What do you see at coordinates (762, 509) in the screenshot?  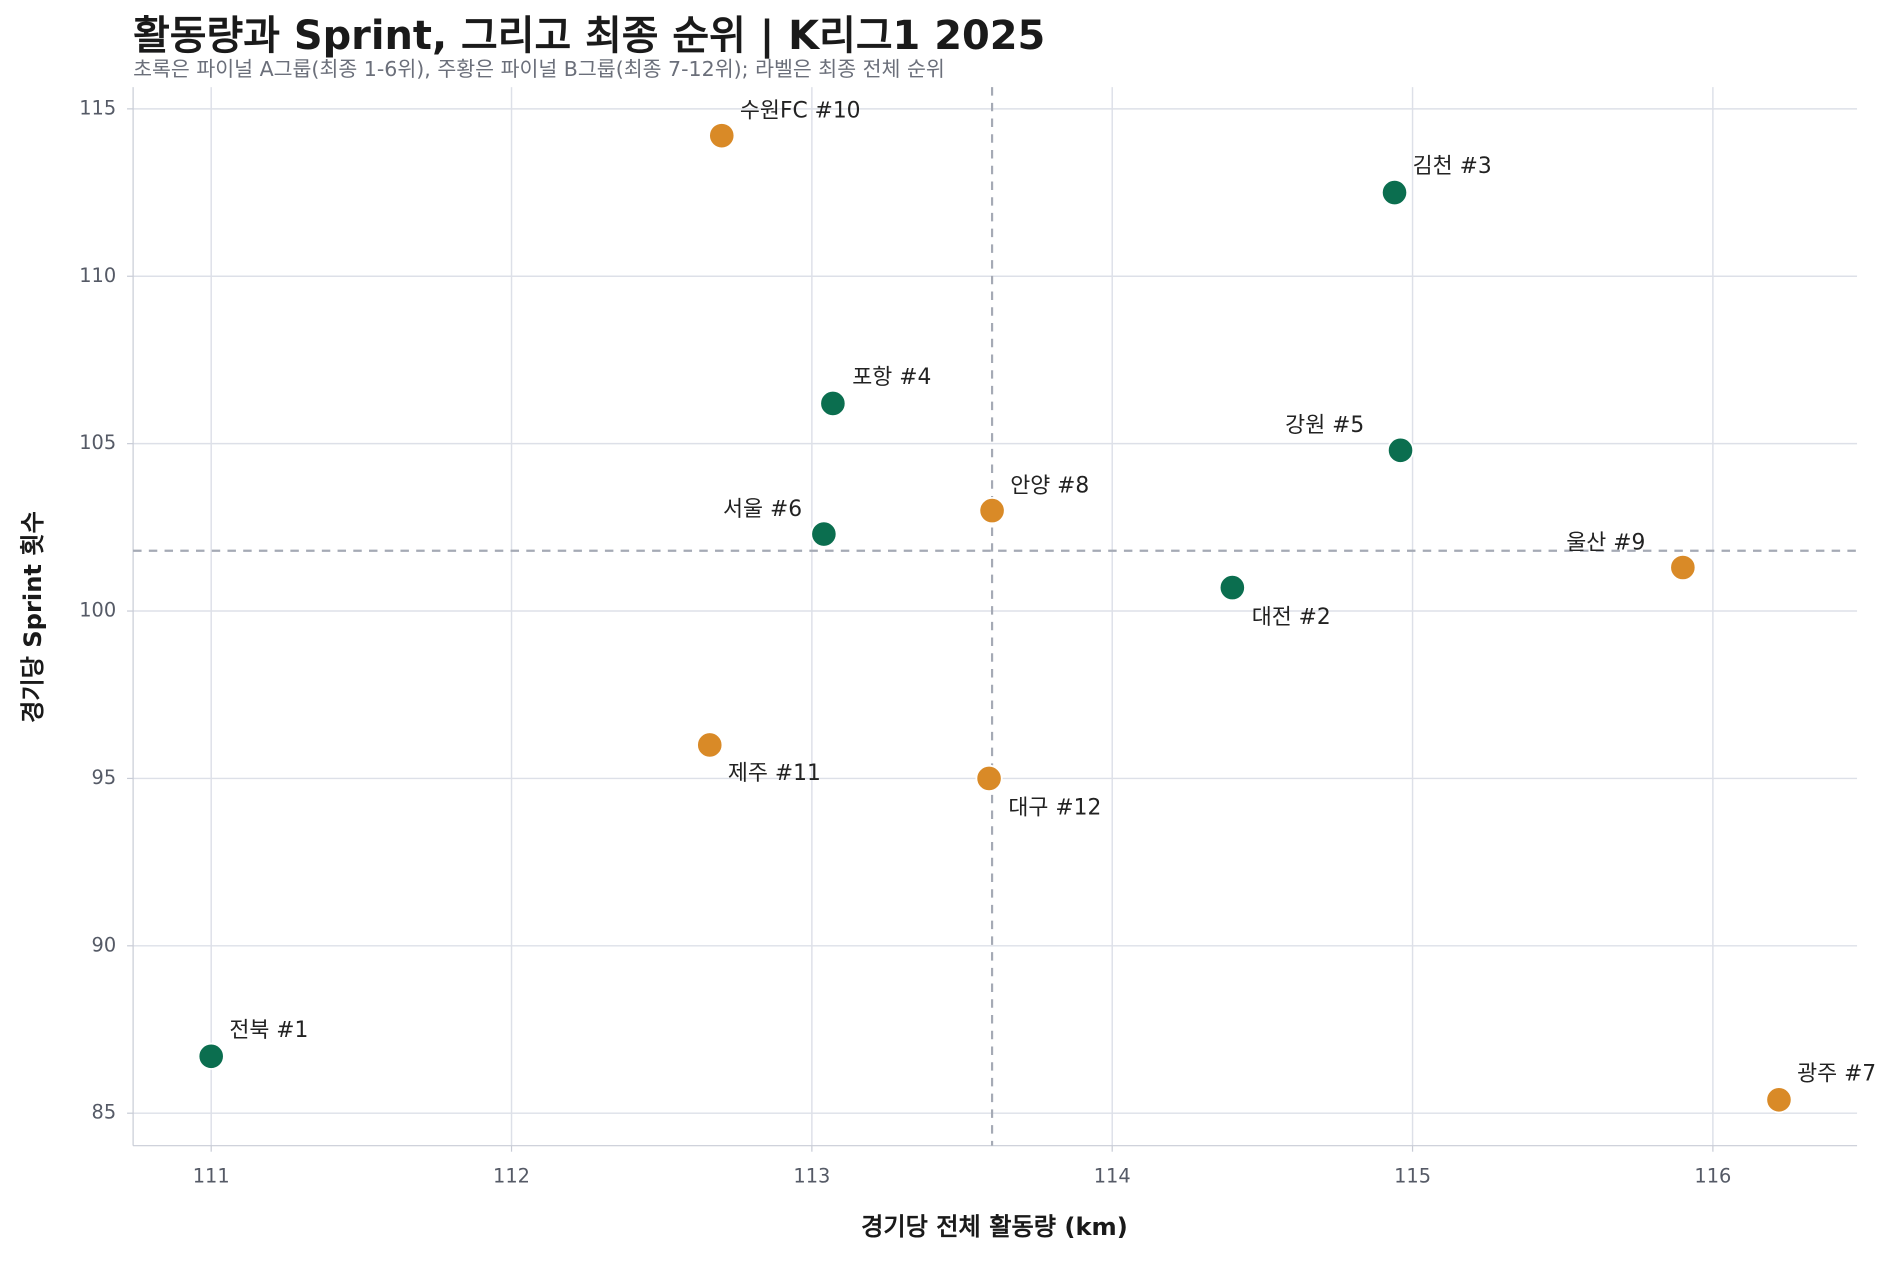 I see `point-label: 서울 #6` at bounding box center [762, 509].